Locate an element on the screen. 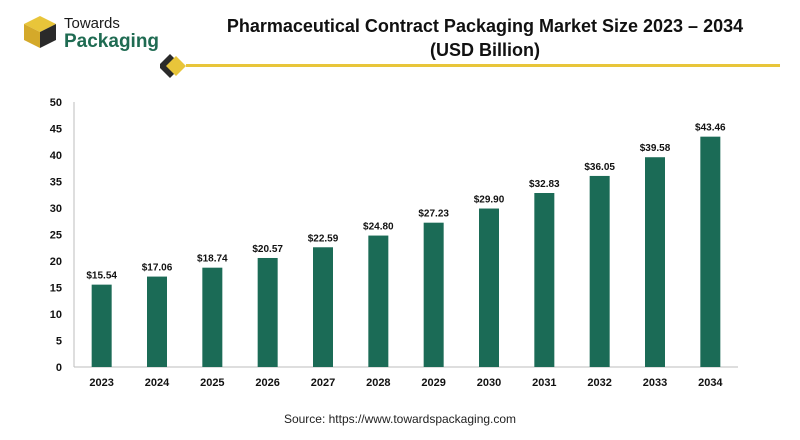 Image resolution: width=800 pixels, height=440 pixels. x-tick-label: 2034 is located at coordinates (710, 383).